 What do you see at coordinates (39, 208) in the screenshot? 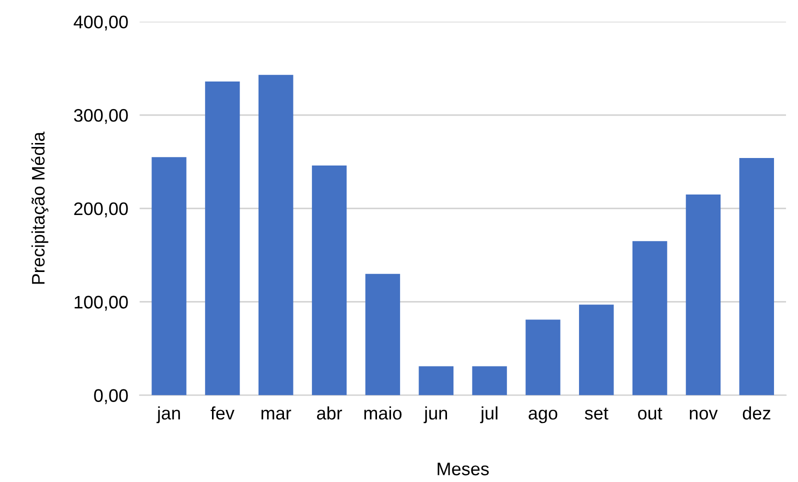
I see `y-axis-title: Precipitação Média` at bounding box center [39, 208].